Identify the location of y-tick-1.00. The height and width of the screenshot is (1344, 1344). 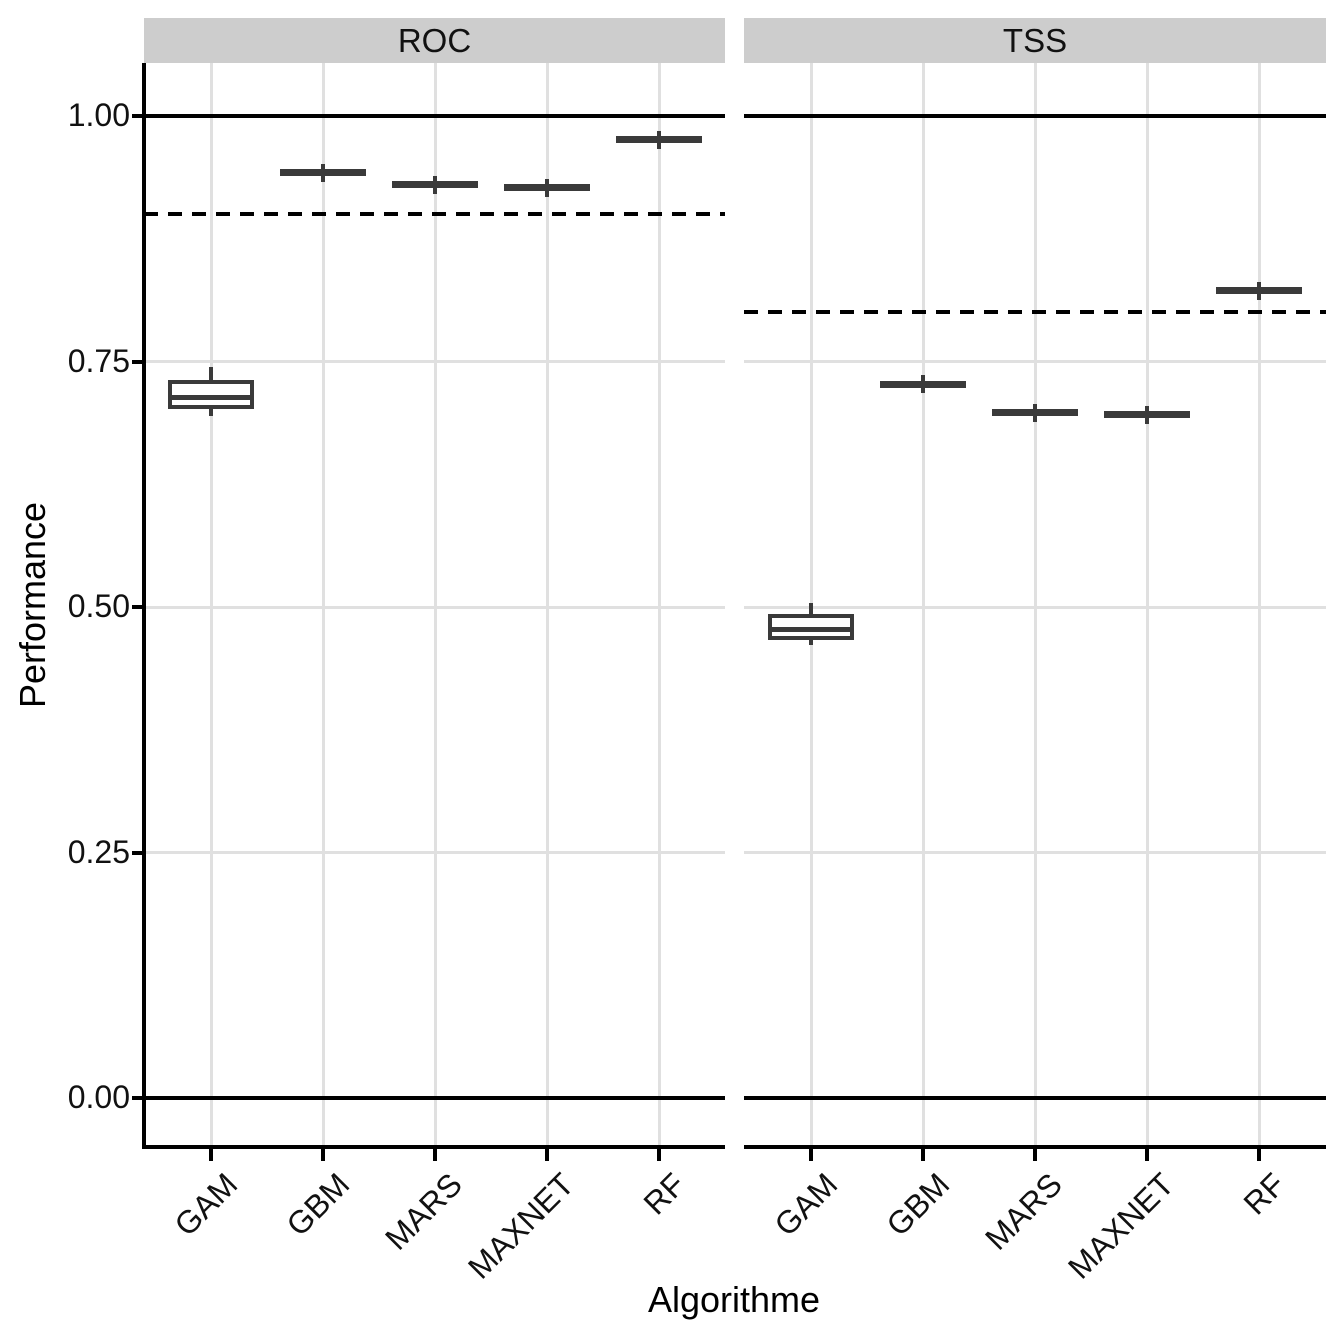
(137, 116).